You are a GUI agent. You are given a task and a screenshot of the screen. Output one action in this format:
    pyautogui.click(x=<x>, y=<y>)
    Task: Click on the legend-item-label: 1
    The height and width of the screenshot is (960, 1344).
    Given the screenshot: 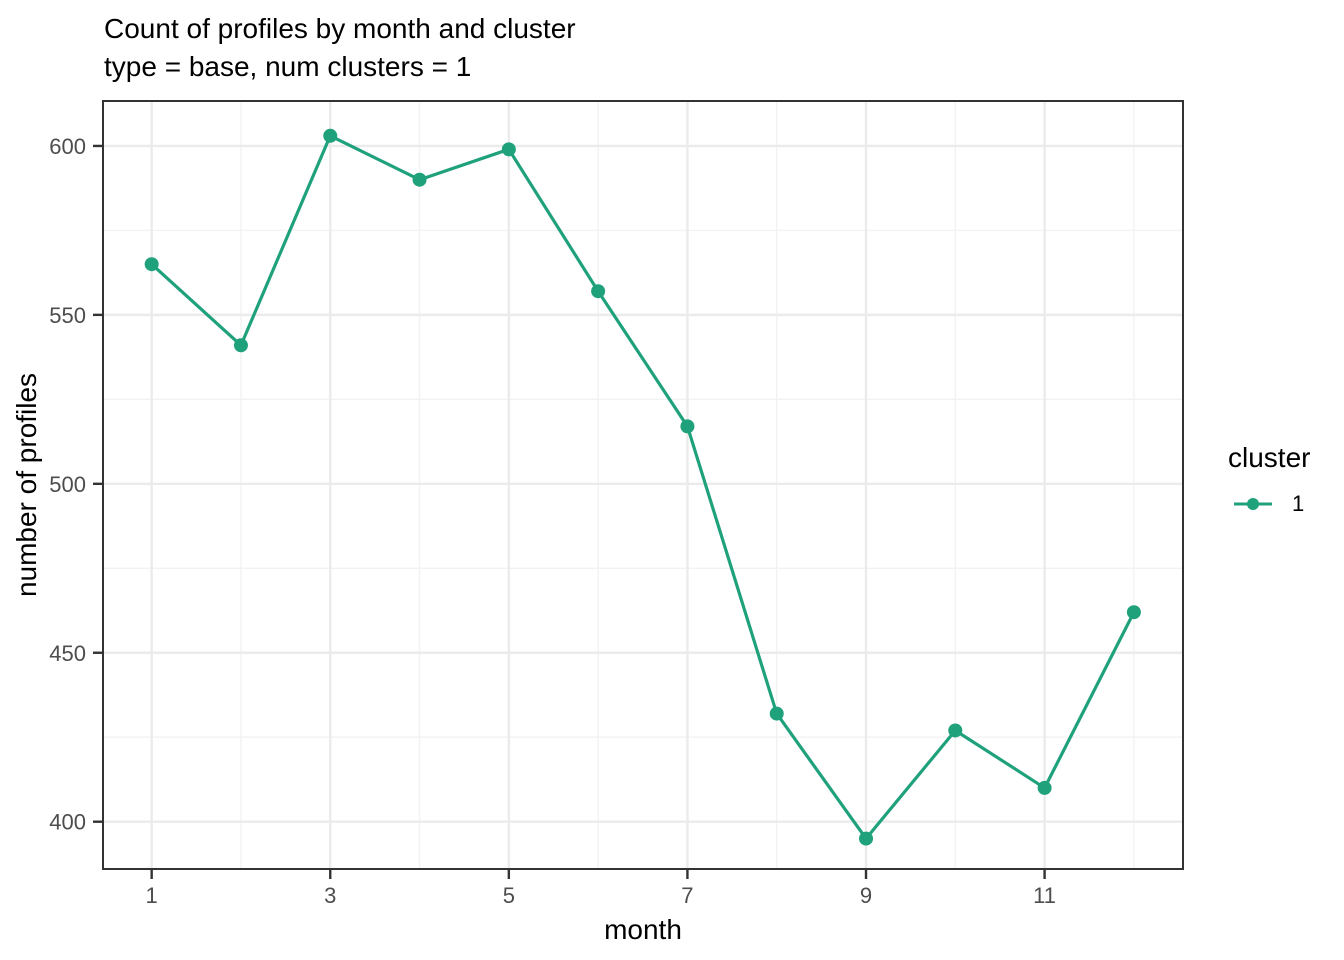 What is the action you would take?
    pyautogui.click(x=1298, y=503)
    